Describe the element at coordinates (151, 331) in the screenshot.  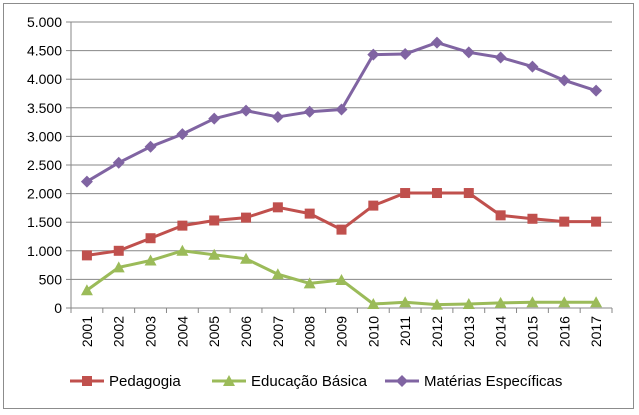
I see `x-tick-label: 2003` at that location.